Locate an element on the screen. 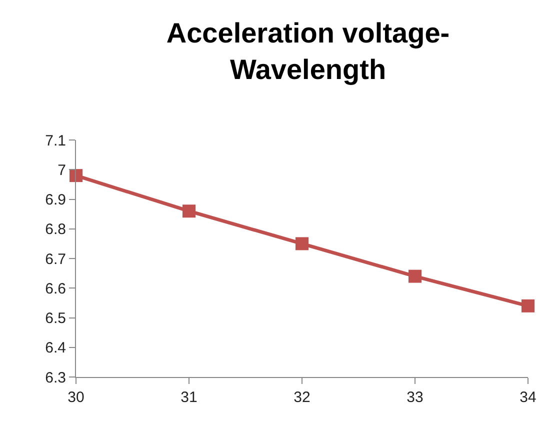  x-tick-label: 30 is located at coordinates (76, 397).